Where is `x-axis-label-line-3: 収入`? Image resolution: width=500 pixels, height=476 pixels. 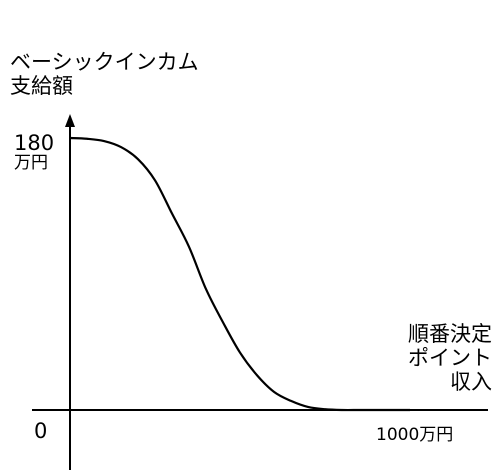
x-axis-label-line-3: 収入 is located at coordinates (471, 382).